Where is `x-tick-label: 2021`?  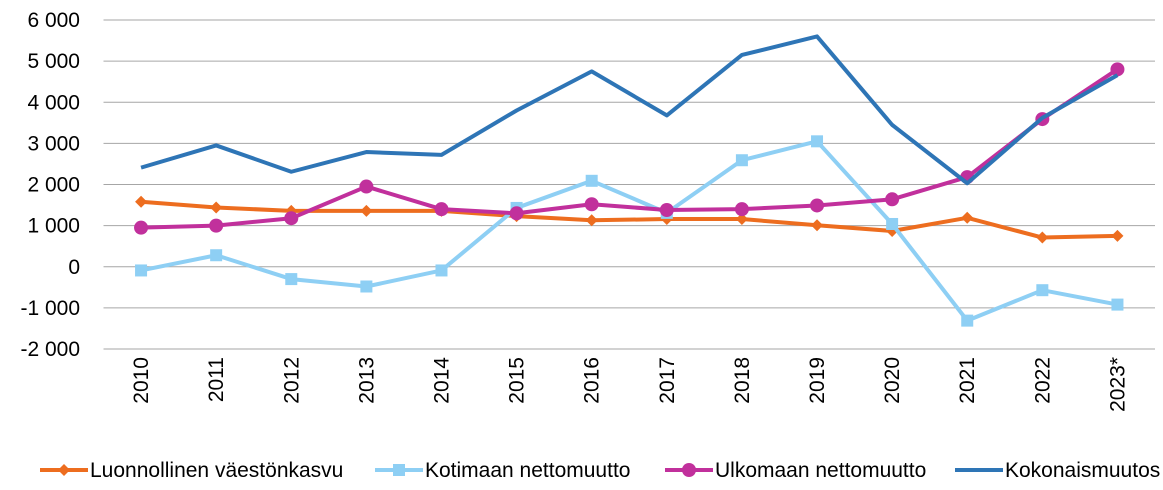
x-tick-label: 2021 is located at coordinates (967, 380).